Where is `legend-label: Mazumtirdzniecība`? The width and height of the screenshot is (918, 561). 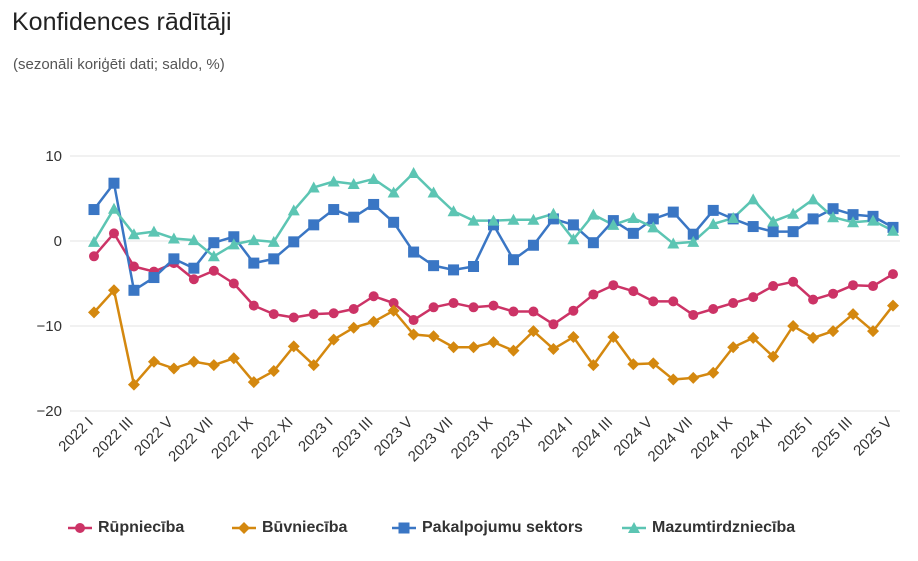
legend-label: Mazumtirdzniecība is located at coordinates (724, 527).